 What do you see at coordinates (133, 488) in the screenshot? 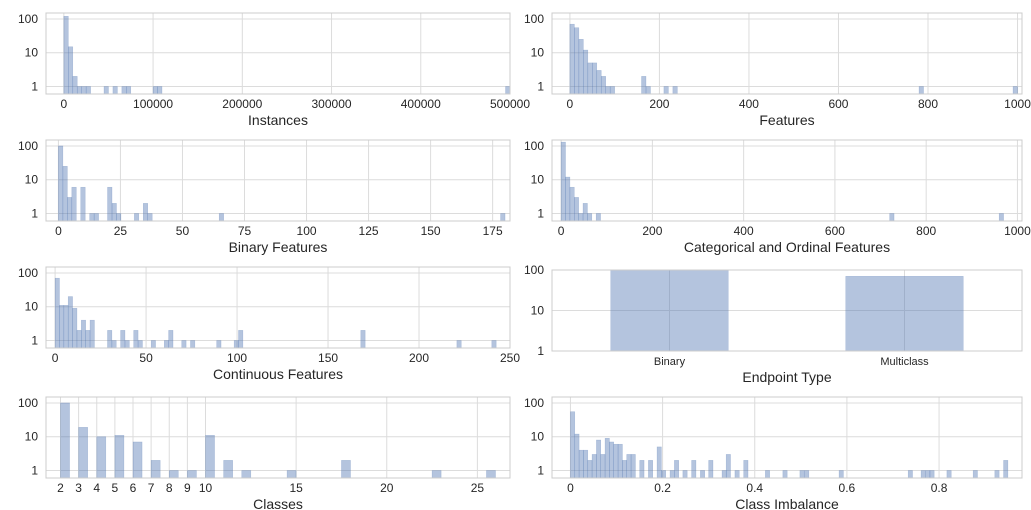
I see `x-tick-label: 6` at bounding box center [133, 488].